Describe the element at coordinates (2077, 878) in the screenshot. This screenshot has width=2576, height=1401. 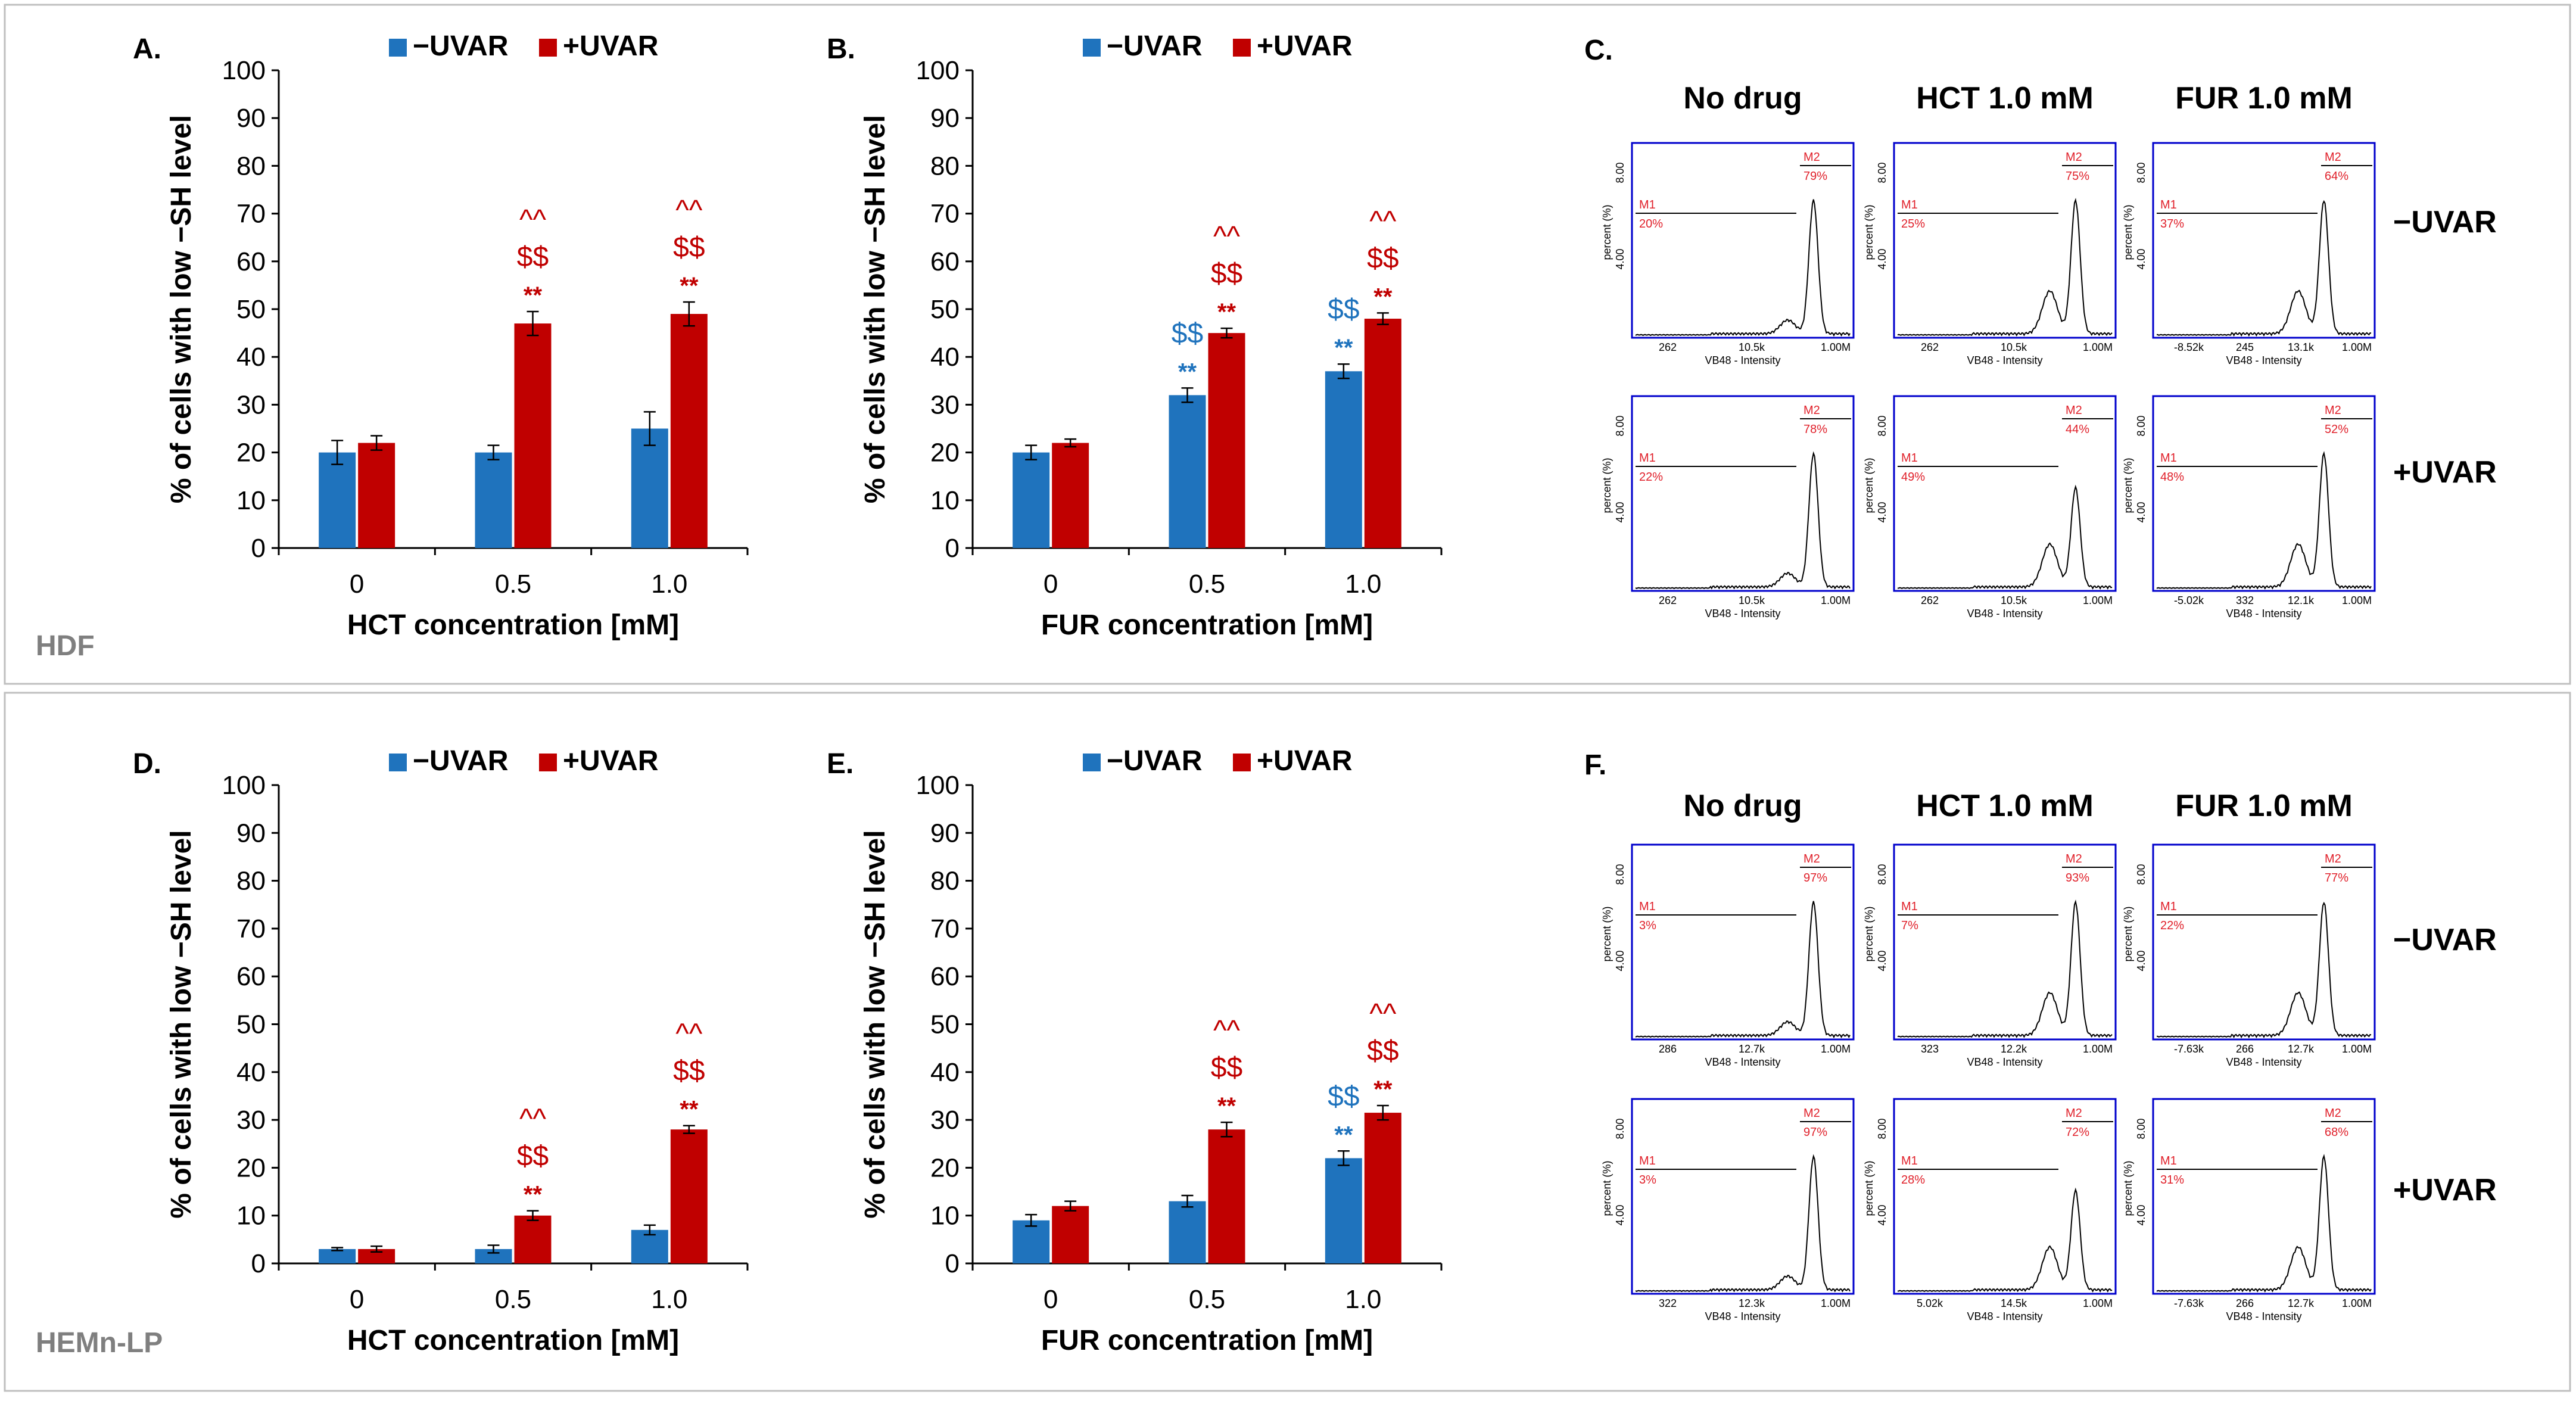
I see `m2-percent: 93%` at that location.